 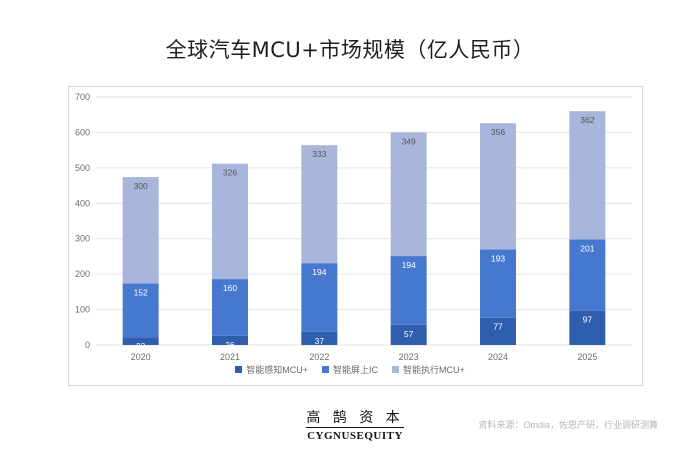 What do you see at coordinates (82, 168) in the screenshot?
I see `y-tick-label: 500` at bounding box center [82, 168].